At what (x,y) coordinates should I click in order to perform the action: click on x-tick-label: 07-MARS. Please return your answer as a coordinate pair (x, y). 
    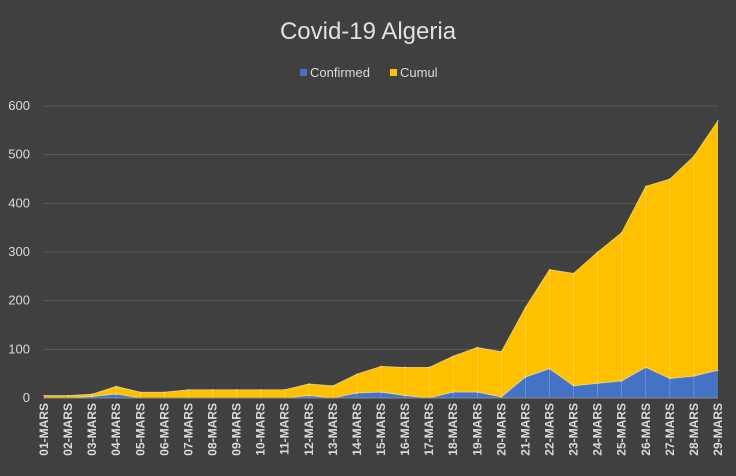
    Looking at the image, I should click on (188, 429).